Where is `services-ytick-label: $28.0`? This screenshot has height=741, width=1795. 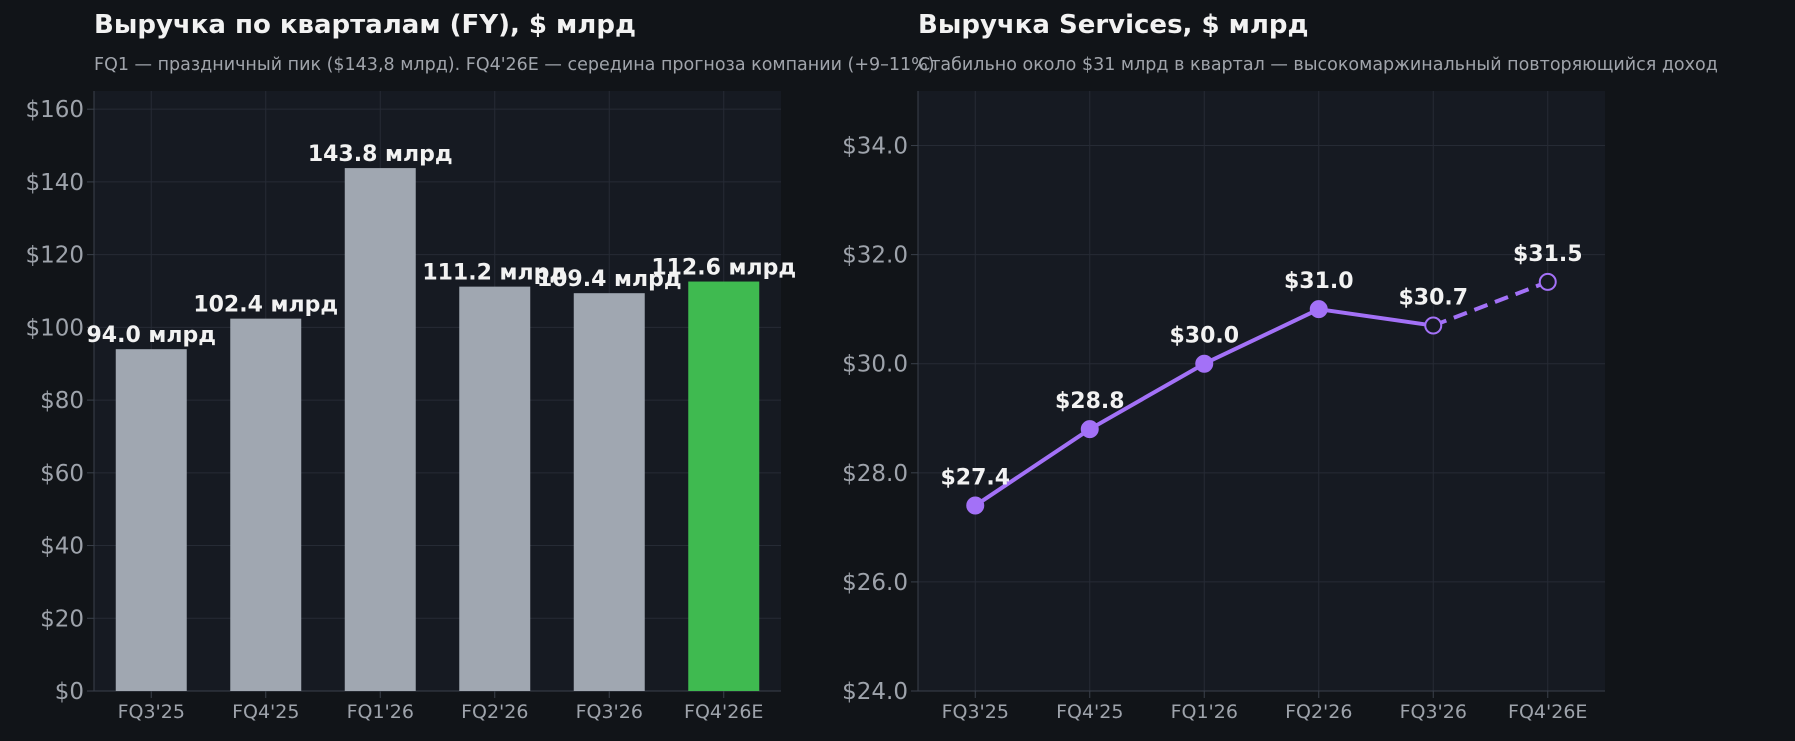 services-ytick-label: $28.0 is located at coordinates (875, 474).